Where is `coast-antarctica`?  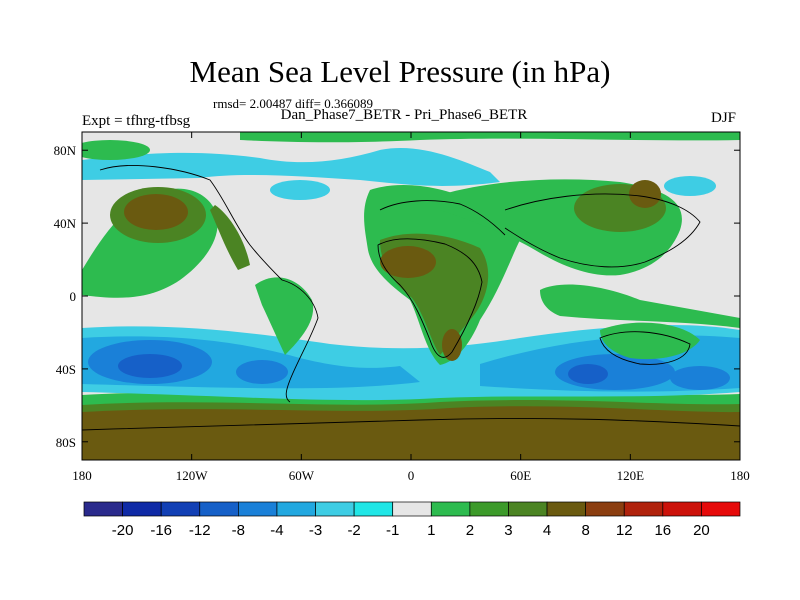 coast-antarctica is located at coordinates (411, 424).